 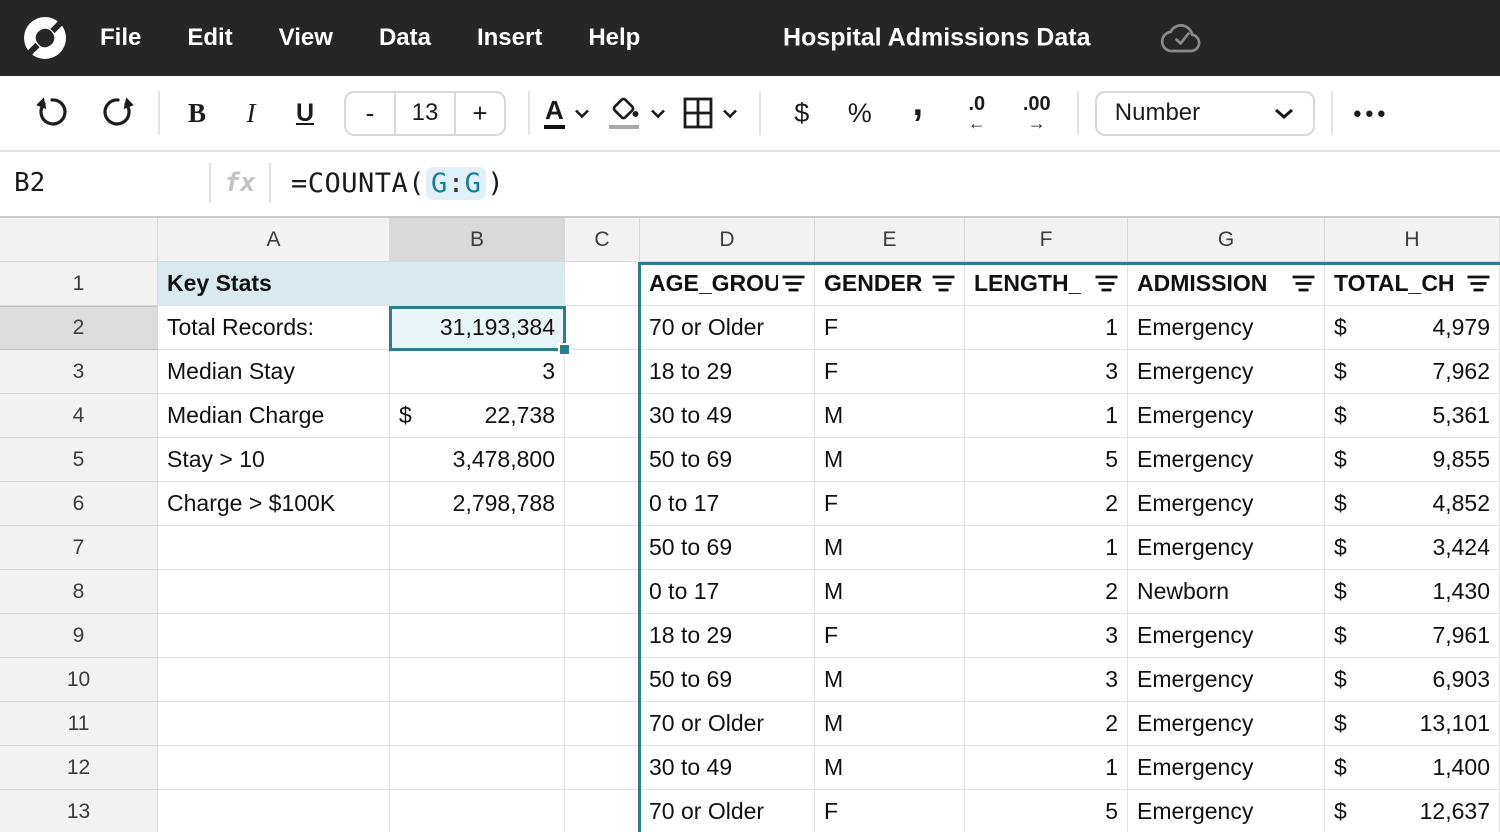 What do you see at coordinates (477, 680) in the screenshot?
I see `cell-B10` at bounding box center [477, 680].